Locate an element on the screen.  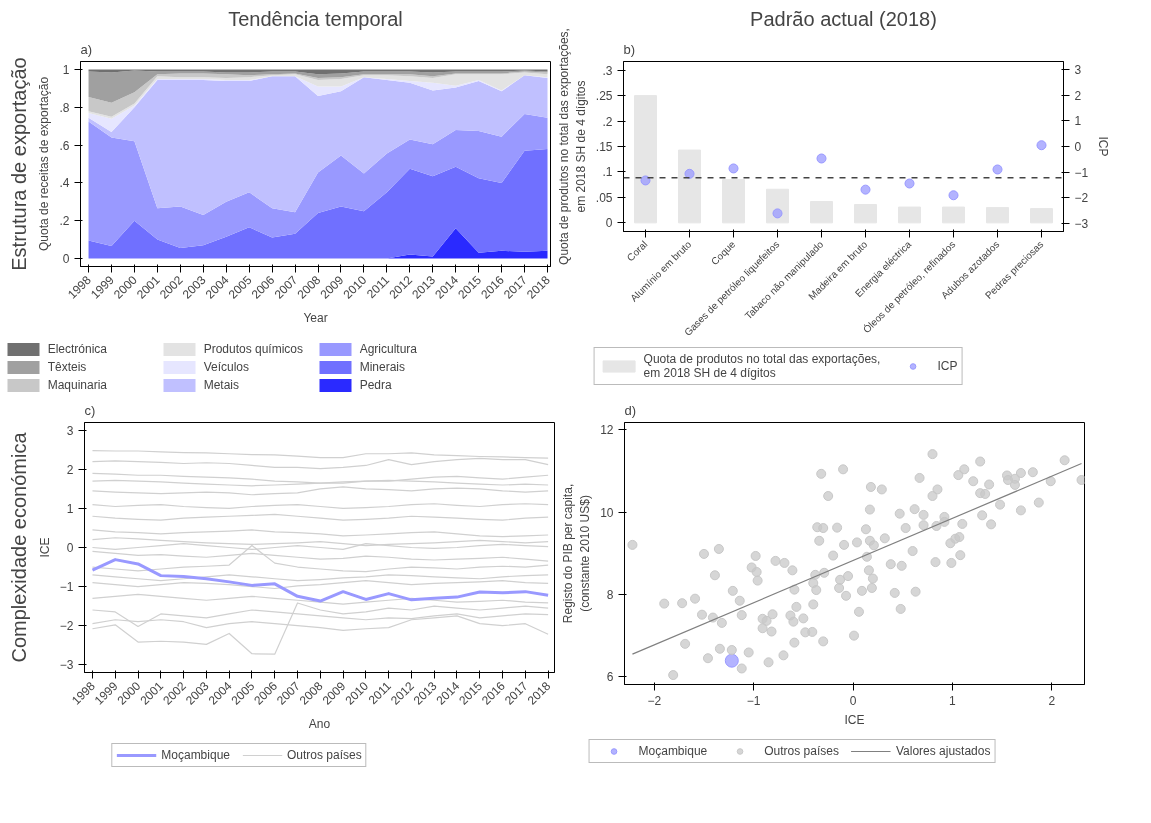
text: Complexidade económica is located at coordinates (18, 547).